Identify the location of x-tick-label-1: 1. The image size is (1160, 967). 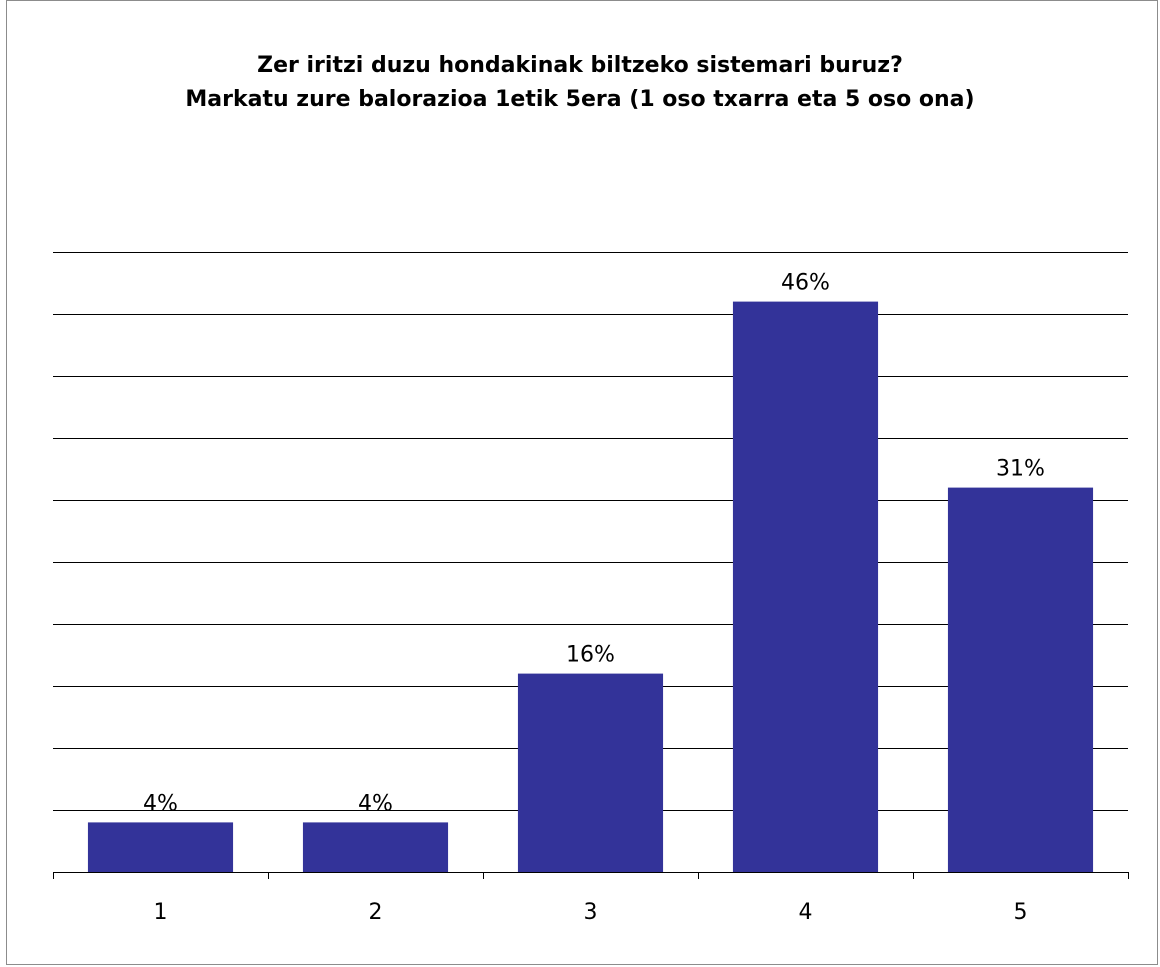
(161, 912).